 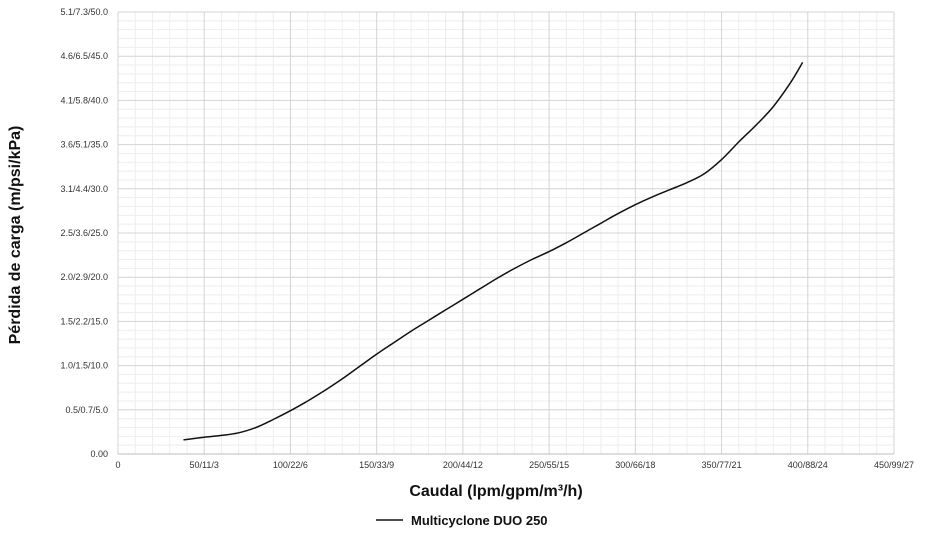 I want to click on x-tick-label: 250/55/15, so click(x=549, y=465).